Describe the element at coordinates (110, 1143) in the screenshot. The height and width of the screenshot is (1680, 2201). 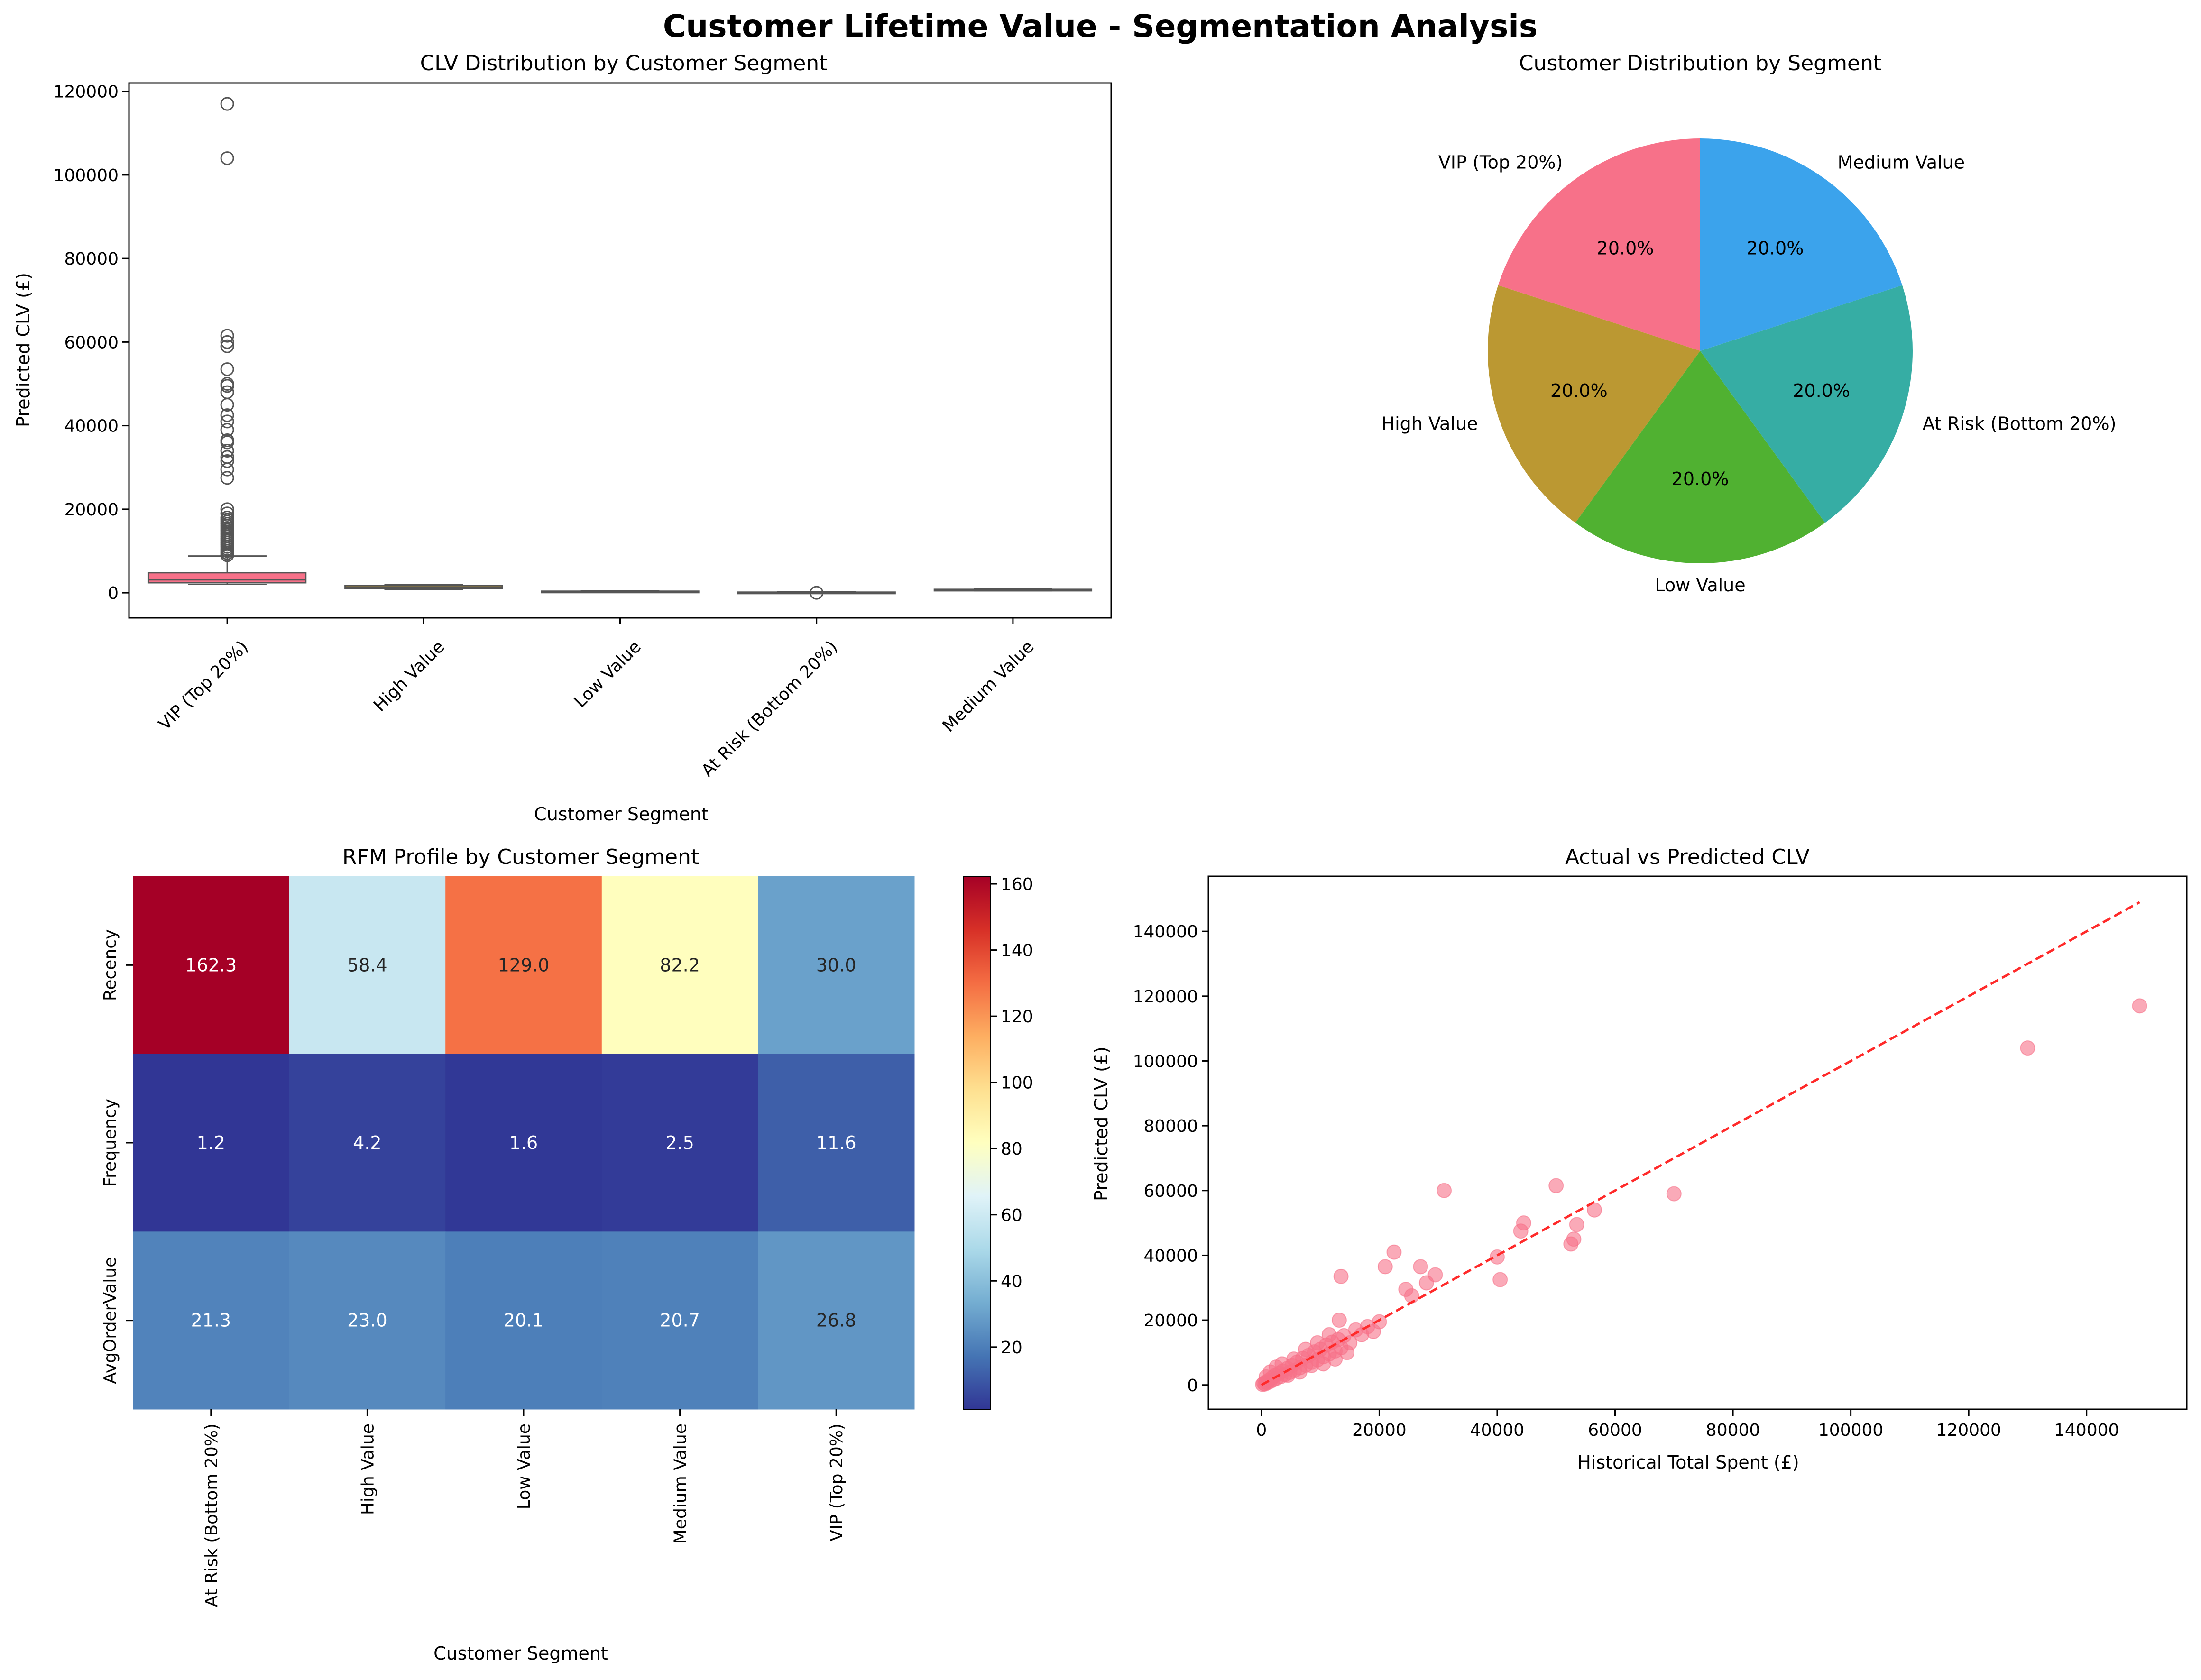
I see `heatmap-row-label: Frequency` at that location.